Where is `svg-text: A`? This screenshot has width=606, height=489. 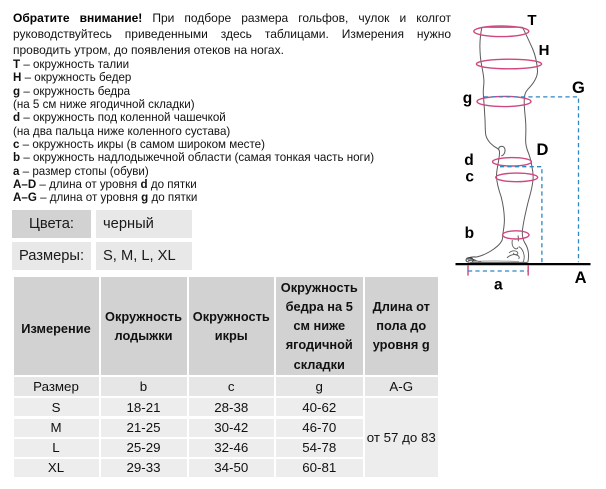
svg-text: A is located at coordinates (581, 278).